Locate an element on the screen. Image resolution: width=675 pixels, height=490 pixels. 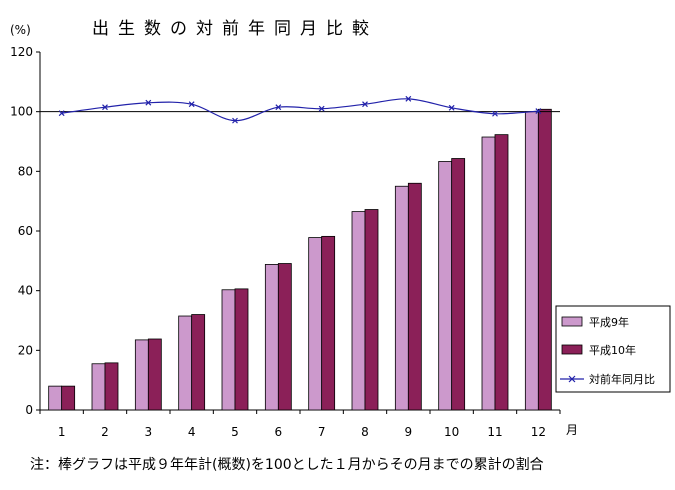
x-tick-label: 10 is located at coordinates (451, 432).